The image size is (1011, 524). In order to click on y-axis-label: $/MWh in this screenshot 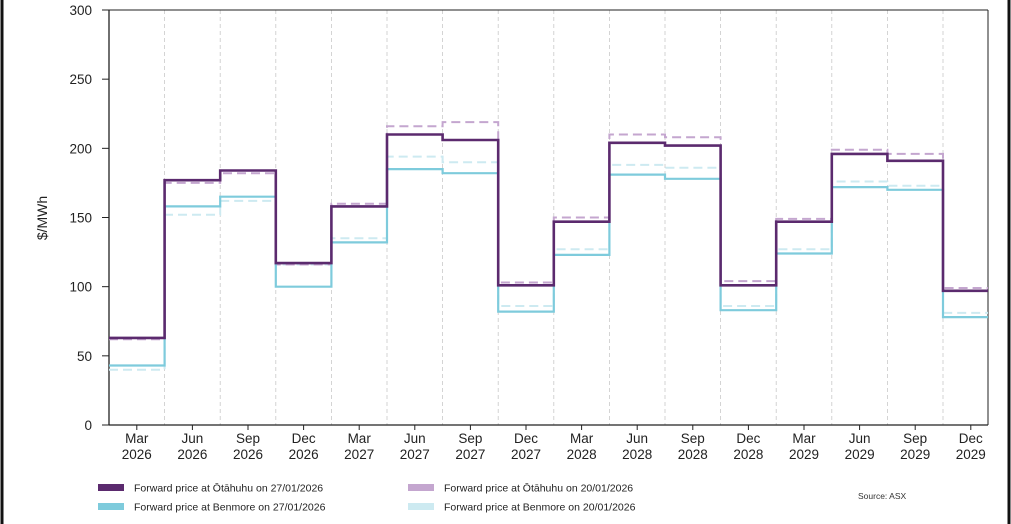, I will do `click(42, 218)`.